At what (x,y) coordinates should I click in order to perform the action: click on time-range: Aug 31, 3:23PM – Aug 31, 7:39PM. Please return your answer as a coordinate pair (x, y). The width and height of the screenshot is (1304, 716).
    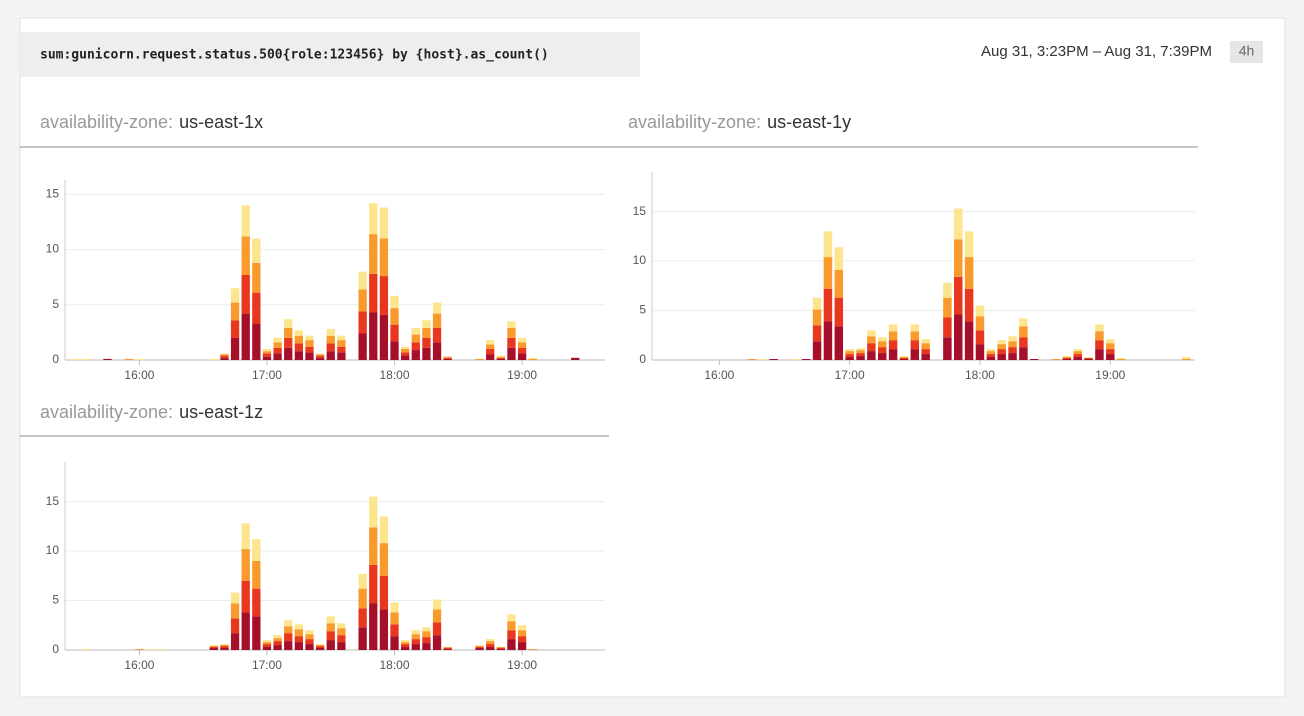
    Looking at the image, I should click on (1096, 51).